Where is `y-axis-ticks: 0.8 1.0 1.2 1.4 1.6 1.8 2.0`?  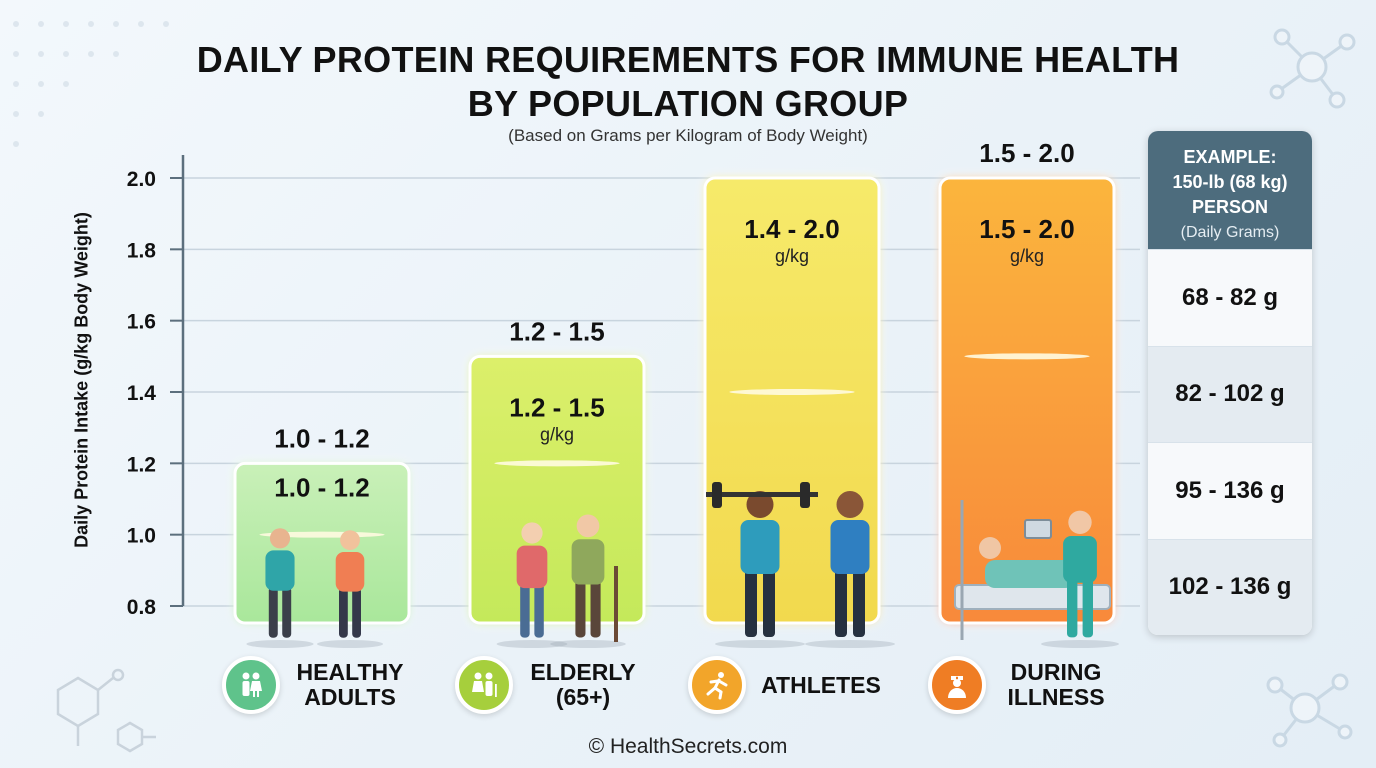 y-axis-ticks: 0.8 1.0 1.2 1.4 1.6 1.8 2.0 is located at coordinates (155, 393).